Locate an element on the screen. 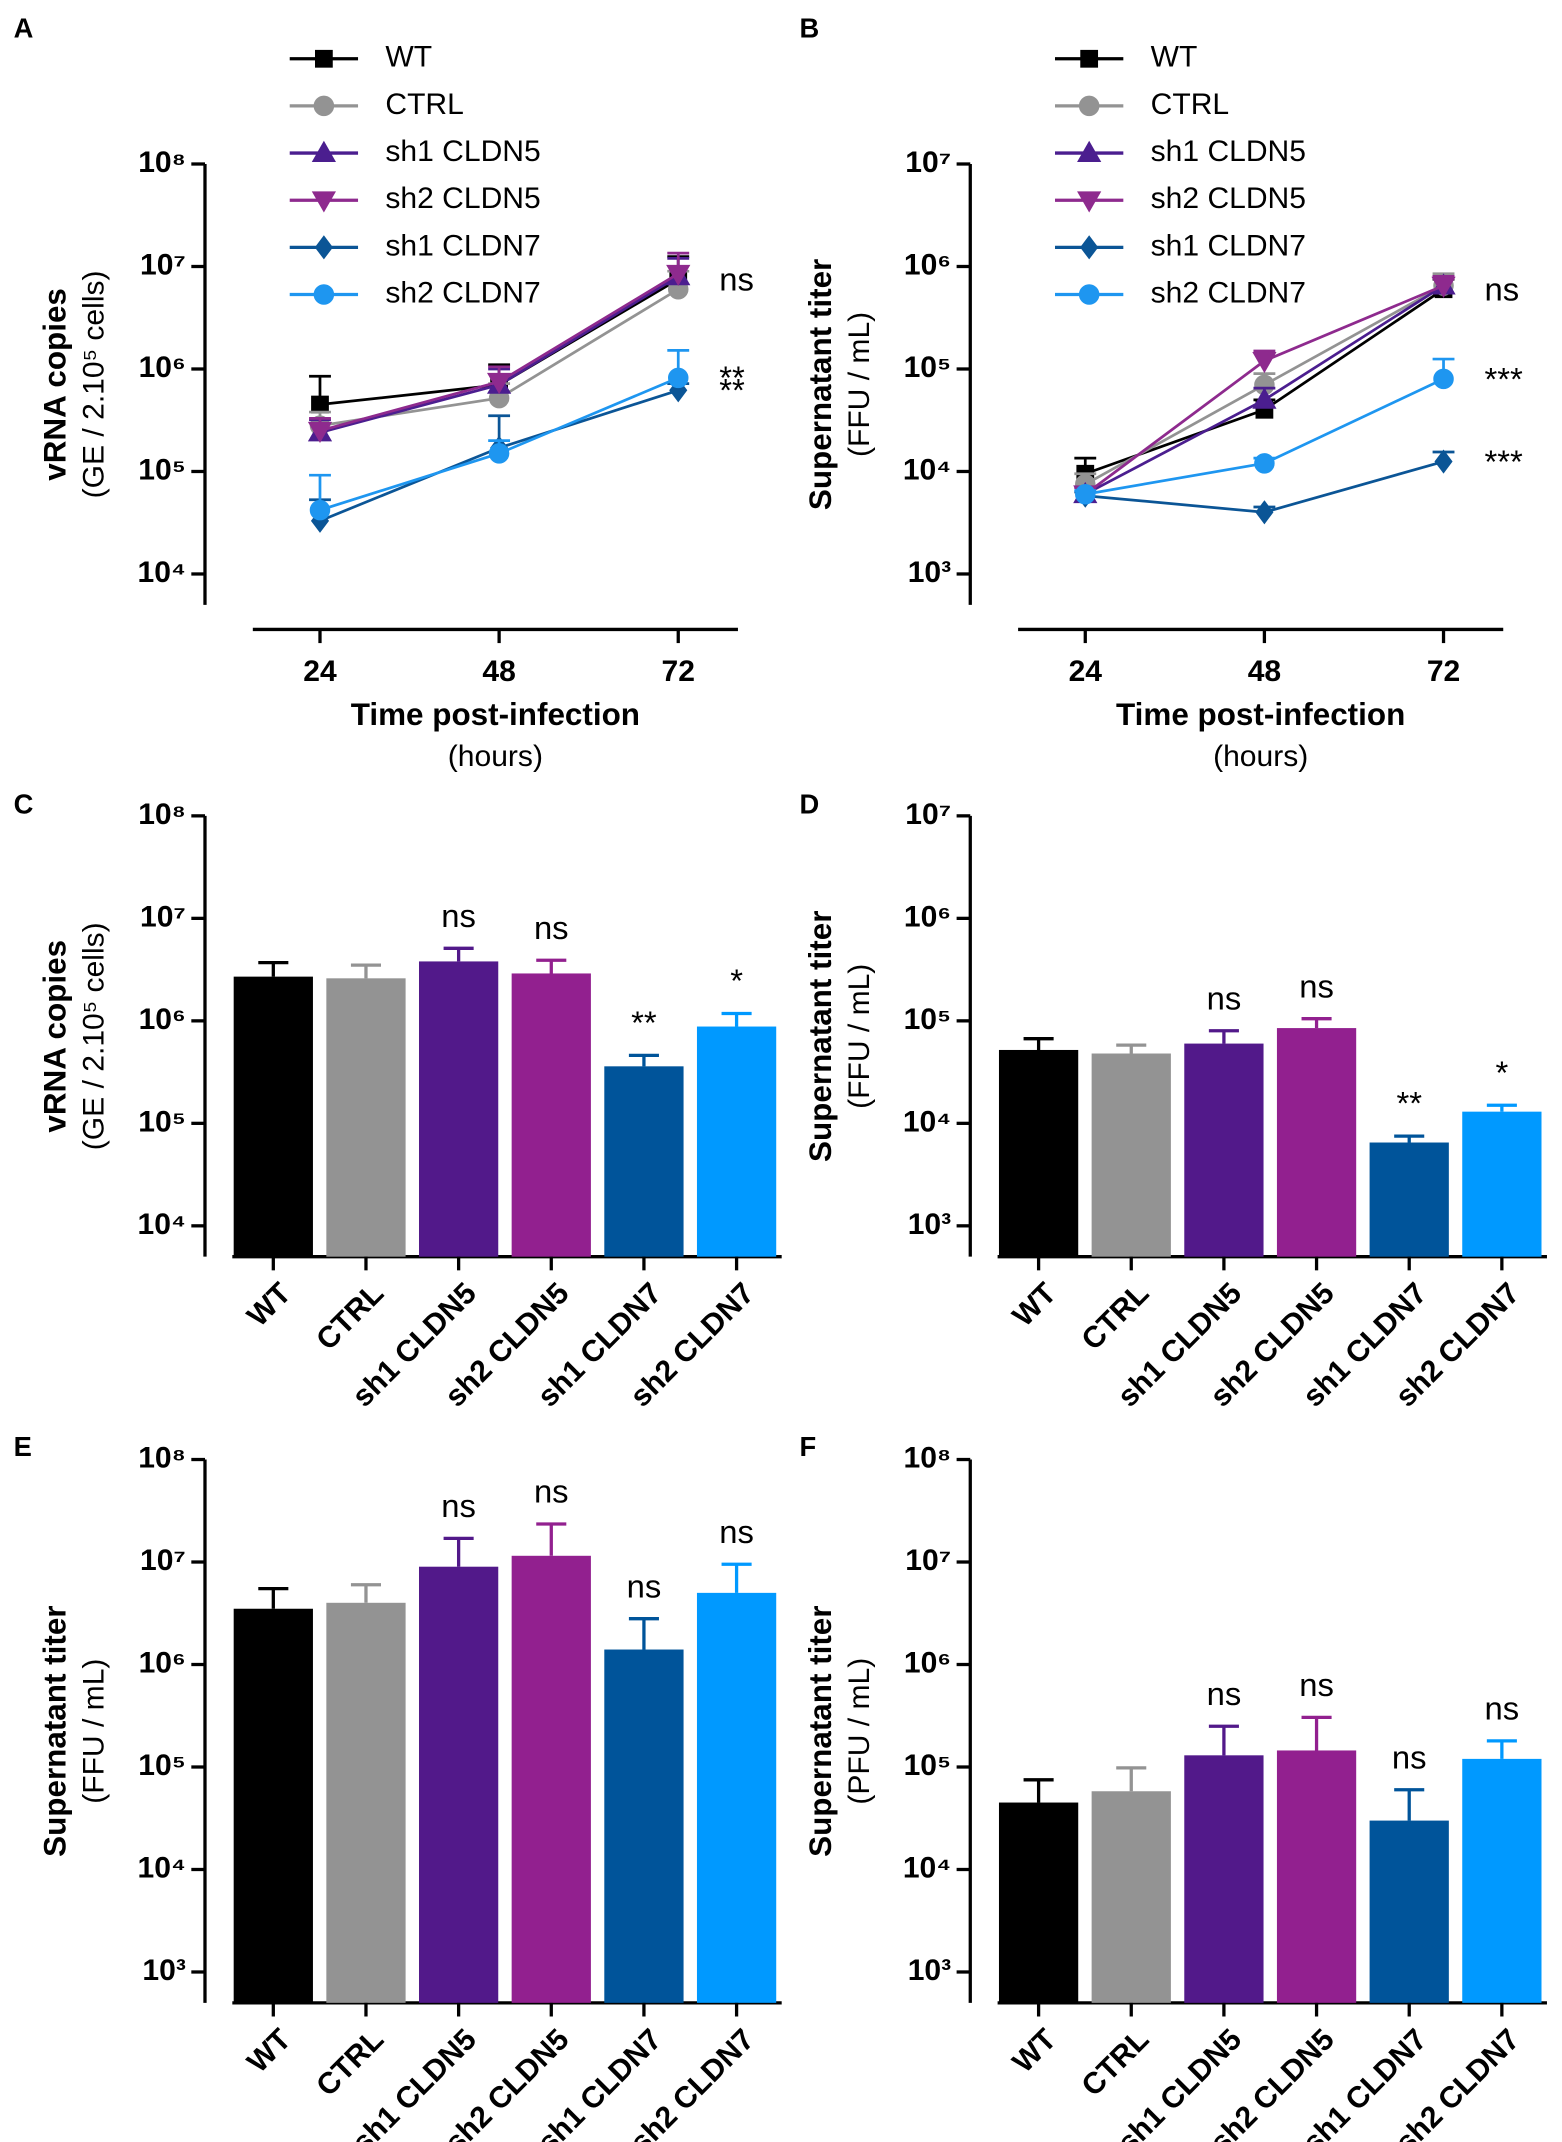  y-axis-subtitle: (PFU / mL) is located at coordinates (859, 1731).